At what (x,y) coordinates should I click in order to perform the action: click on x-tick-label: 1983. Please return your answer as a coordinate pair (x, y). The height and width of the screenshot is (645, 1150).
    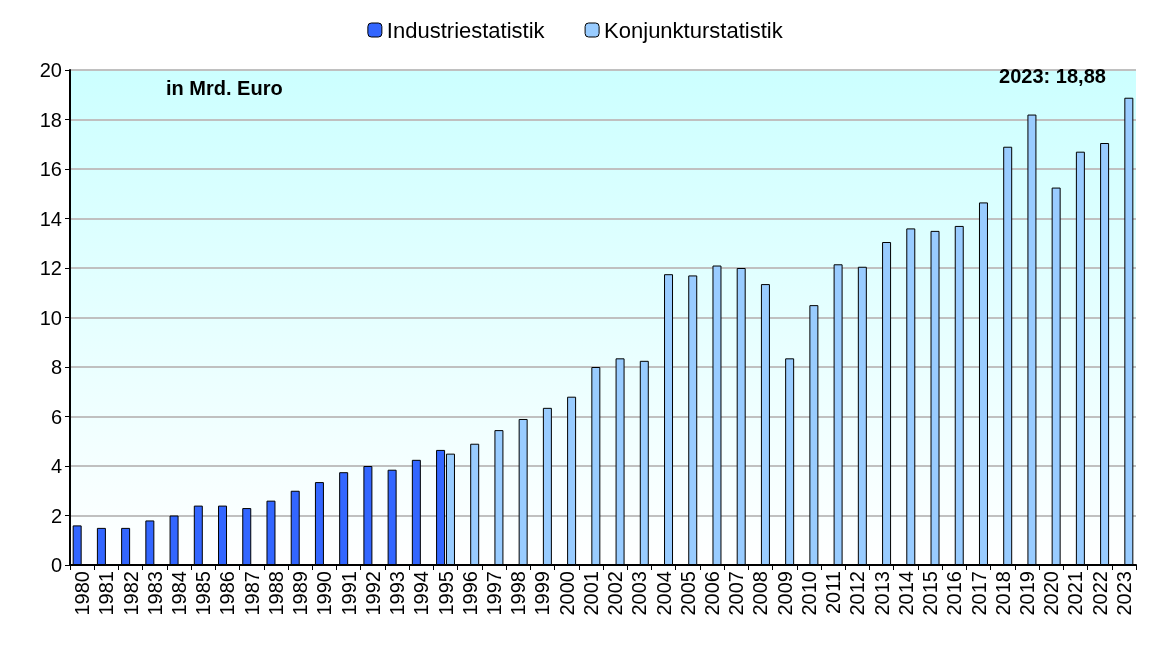
    Looking at the image, I should click on (154, 593).